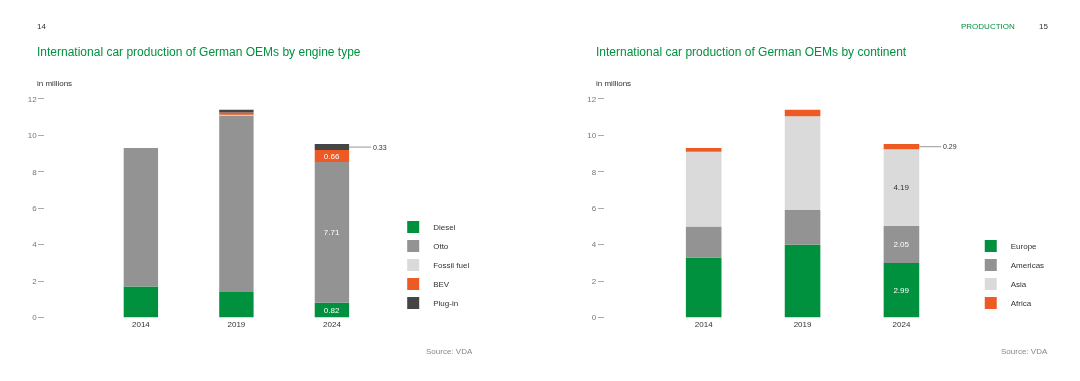 Image resolution: width=1080 pixels, height=381 pixels. Describe the element at coordinates (441, 247) in the screenshot. I see `legend-label: Otto` at that location.